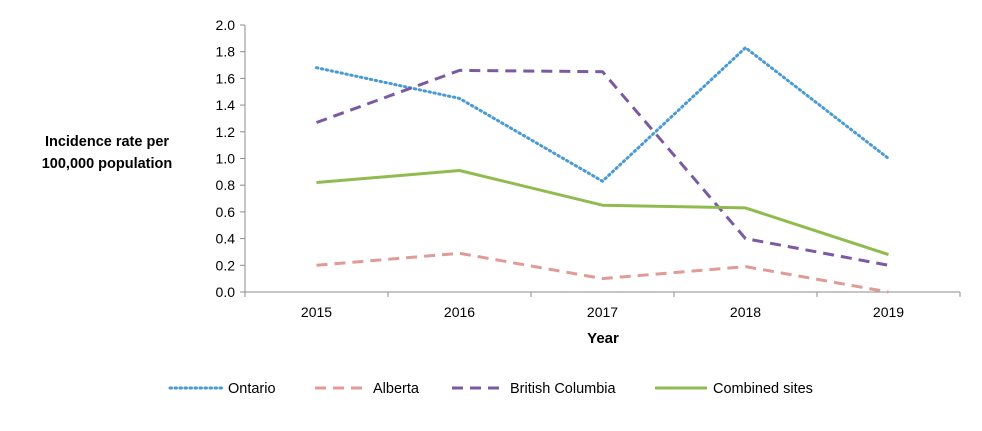  I want to click on y-axis-title-line-1: Incidence rate per, so click(107, 142).